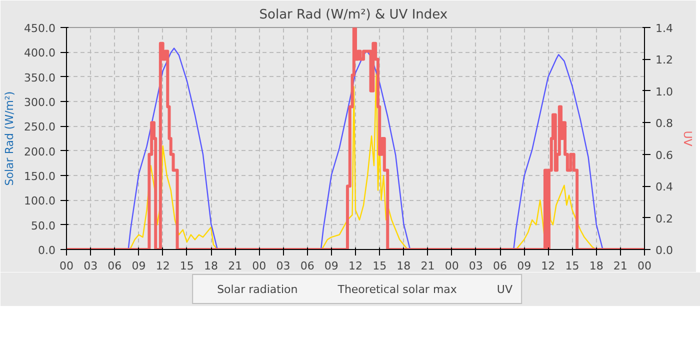 The width and height of the screenshot is (700, 350). I want to click on chart-title: Solar Rad (W/m²) & UV Index, so click(353, 15).